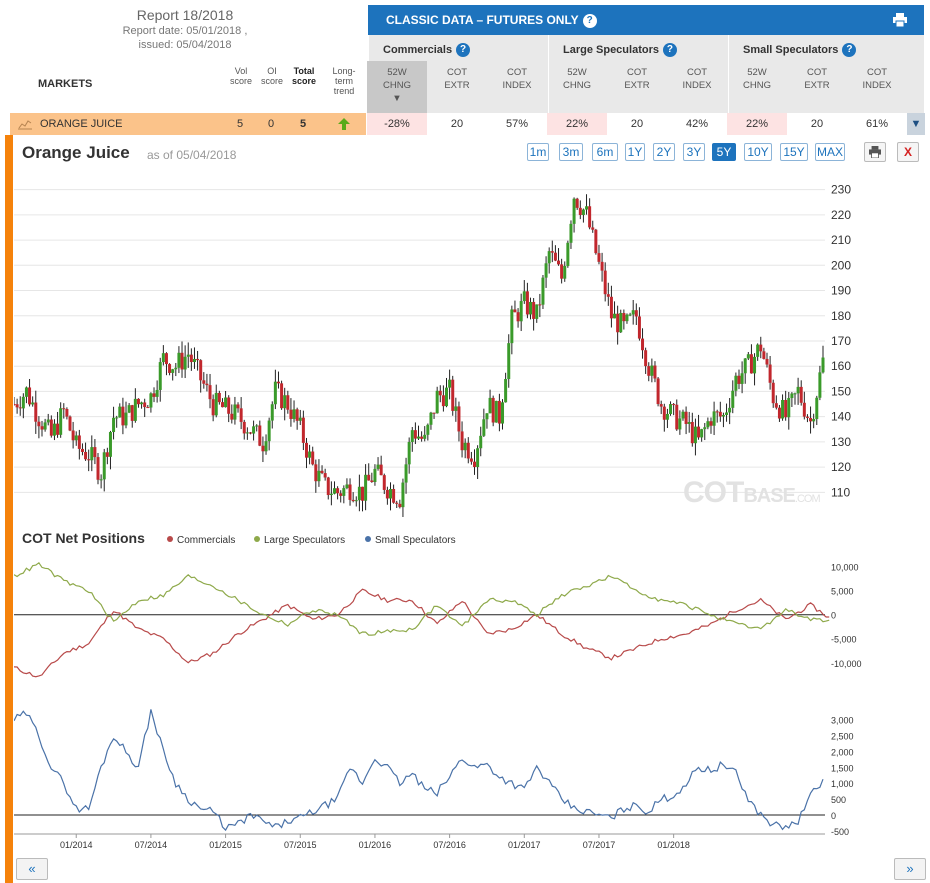 The image size is (930, 883). I want to click on legend-large-speculators: Large Speculators, so click(299, 540).